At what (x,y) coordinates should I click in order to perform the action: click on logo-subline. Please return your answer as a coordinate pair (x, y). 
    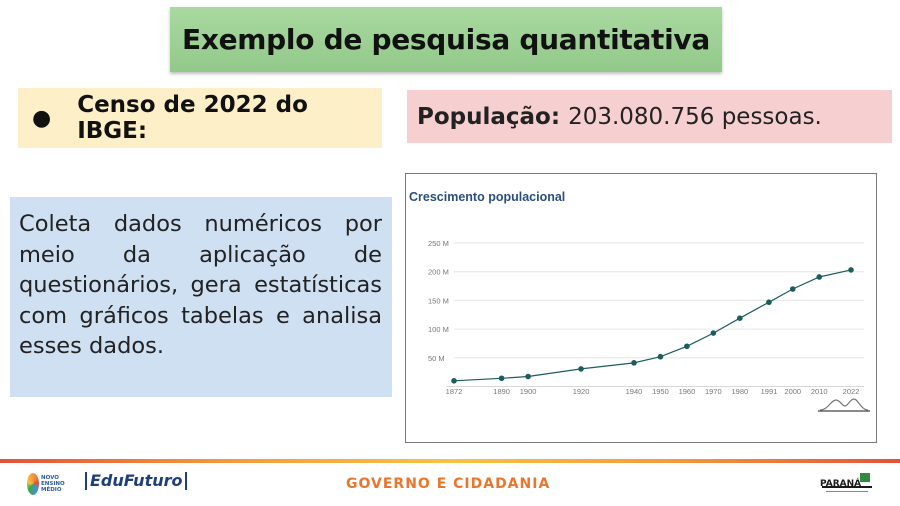
    Looking at the image, I should click on (847, 491).